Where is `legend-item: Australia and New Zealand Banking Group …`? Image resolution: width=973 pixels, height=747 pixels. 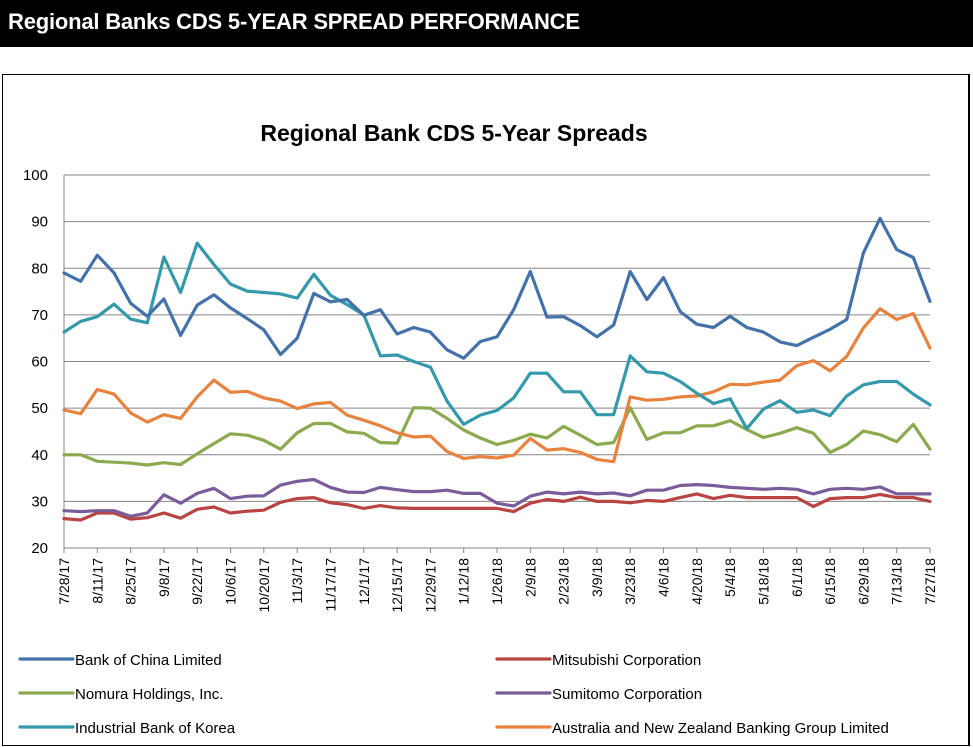 legend-item: Australia and New Zealand Banking Group … is located at coordinates (692, 728).